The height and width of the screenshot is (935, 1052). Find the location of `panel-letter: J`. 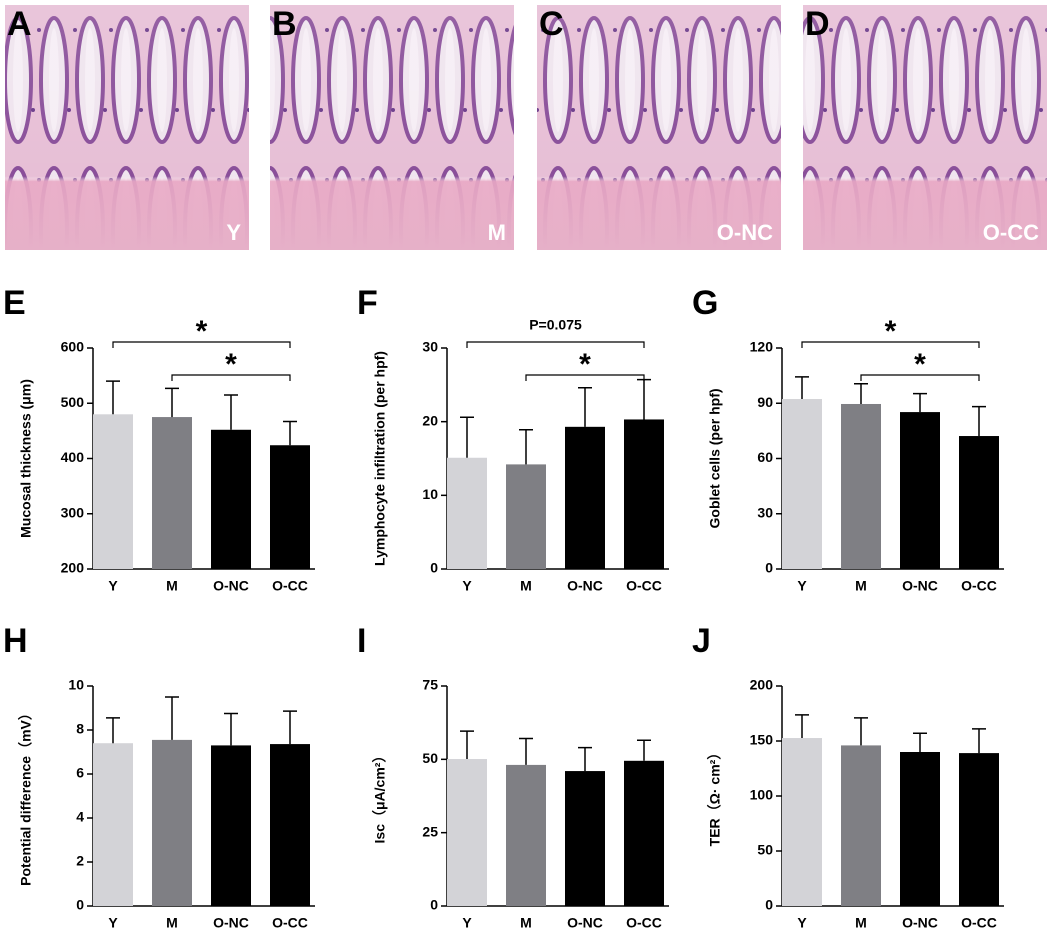

panel-letter: J is located at coordinates (701, 641).